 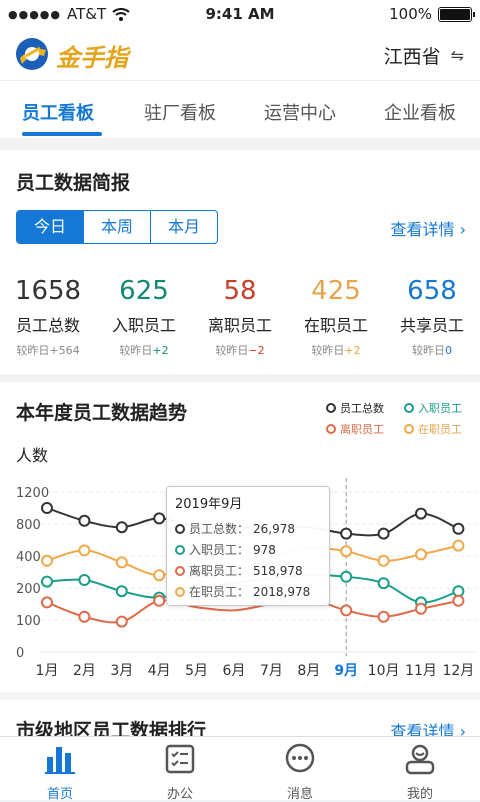 What do you see at coordinates (121, 671) in the screenshot?
I see `x-tick-label: 3月` at bounding box center [121, 671].